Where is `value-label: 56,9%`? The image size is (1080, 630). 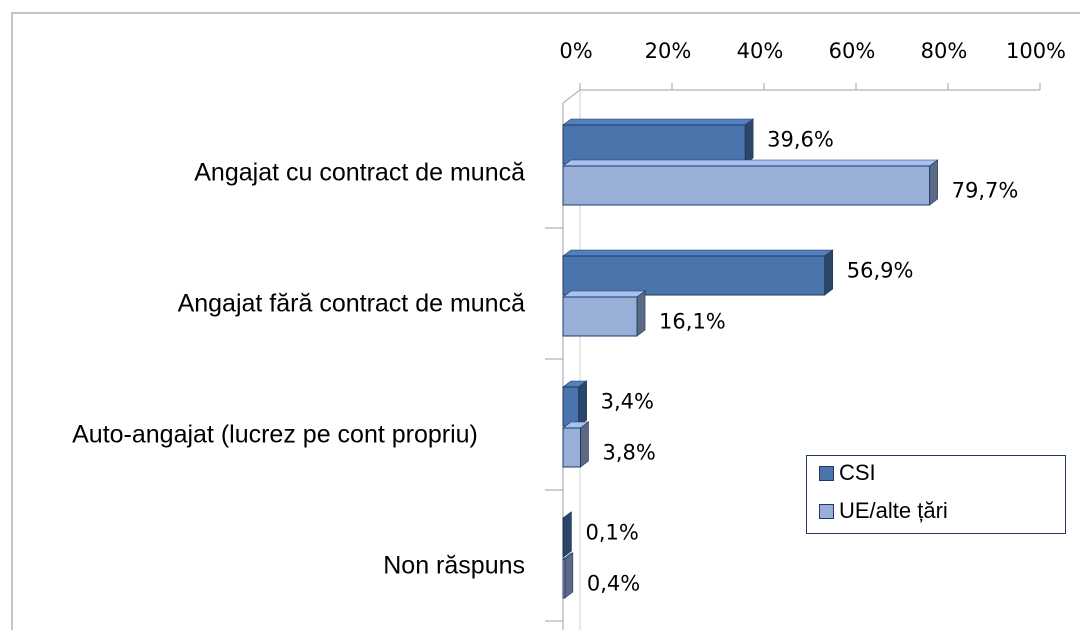
value-label: 56,9% is located at coordinates (880, 271).